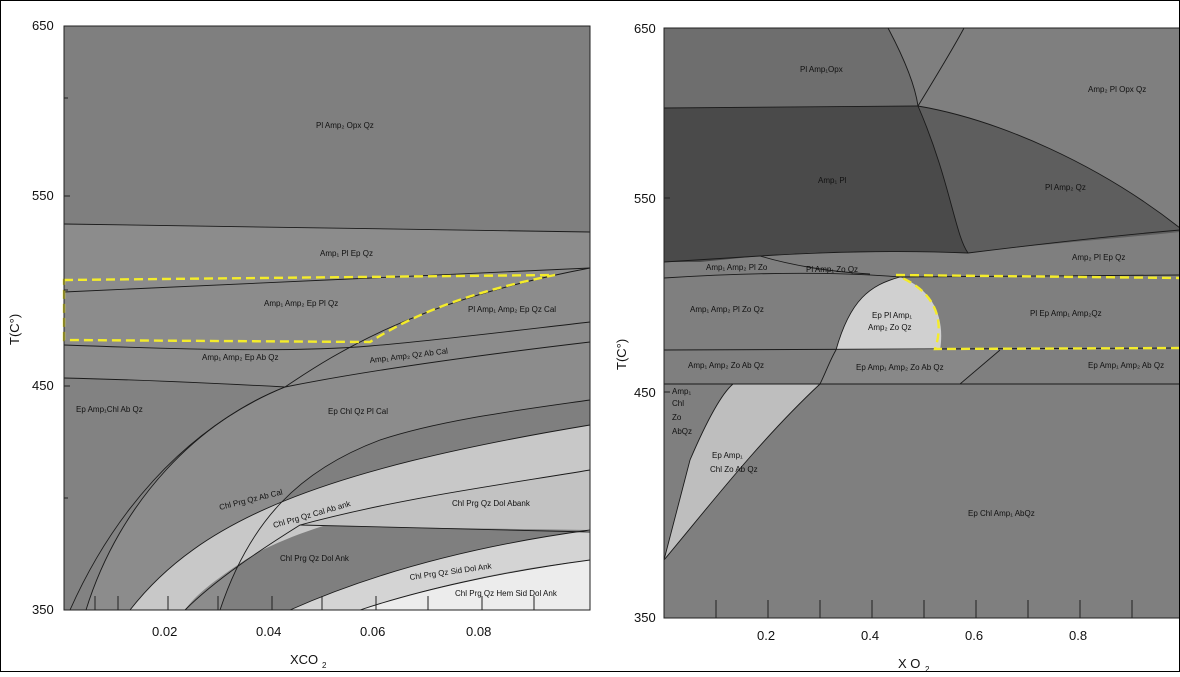 The image size is (1180, 677). Describe the element at coordinates (681, 391) in the screenshot. I see `field-label: Amp₁` at that location.